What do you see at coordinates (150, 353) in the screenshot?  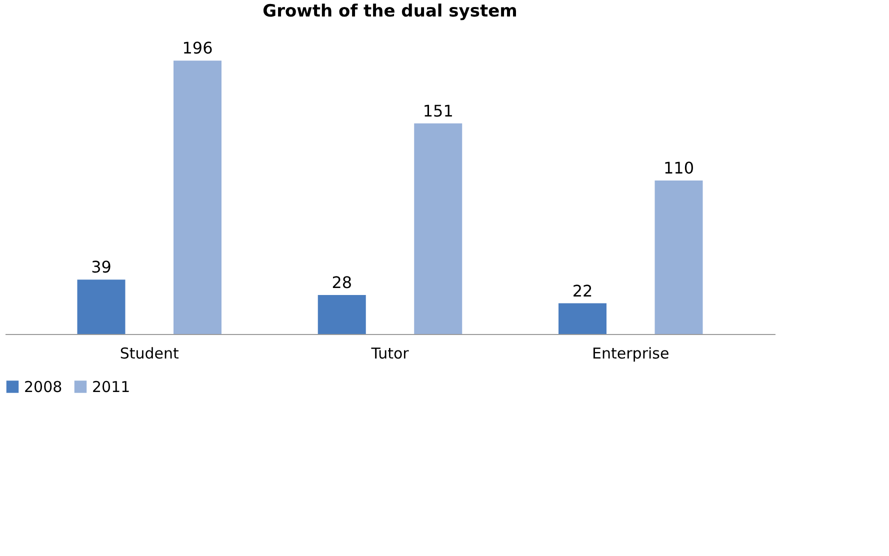 I see `x-tick-label: Student` at bounding box center [150, 353].